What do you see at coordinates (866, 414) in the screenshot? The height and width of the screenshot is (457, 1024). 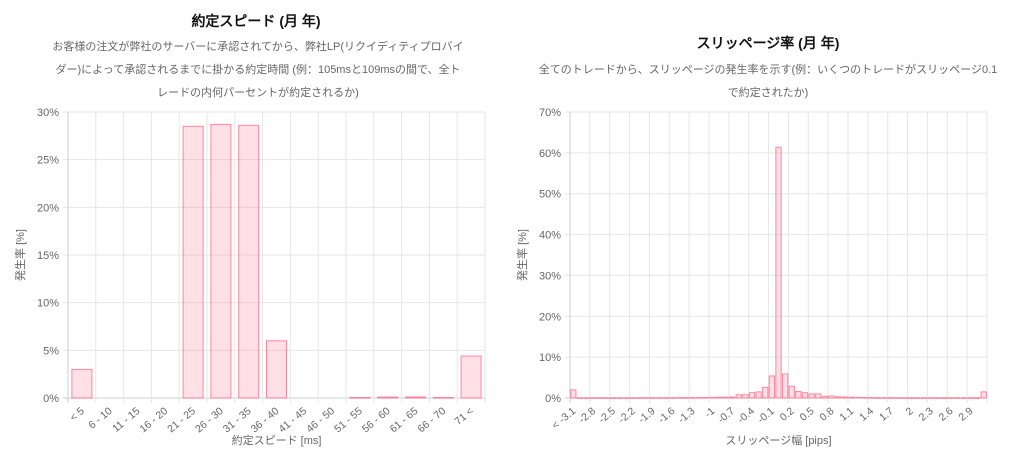 I see `x-tick-label: 1.4` at bounding box center [866, 414].